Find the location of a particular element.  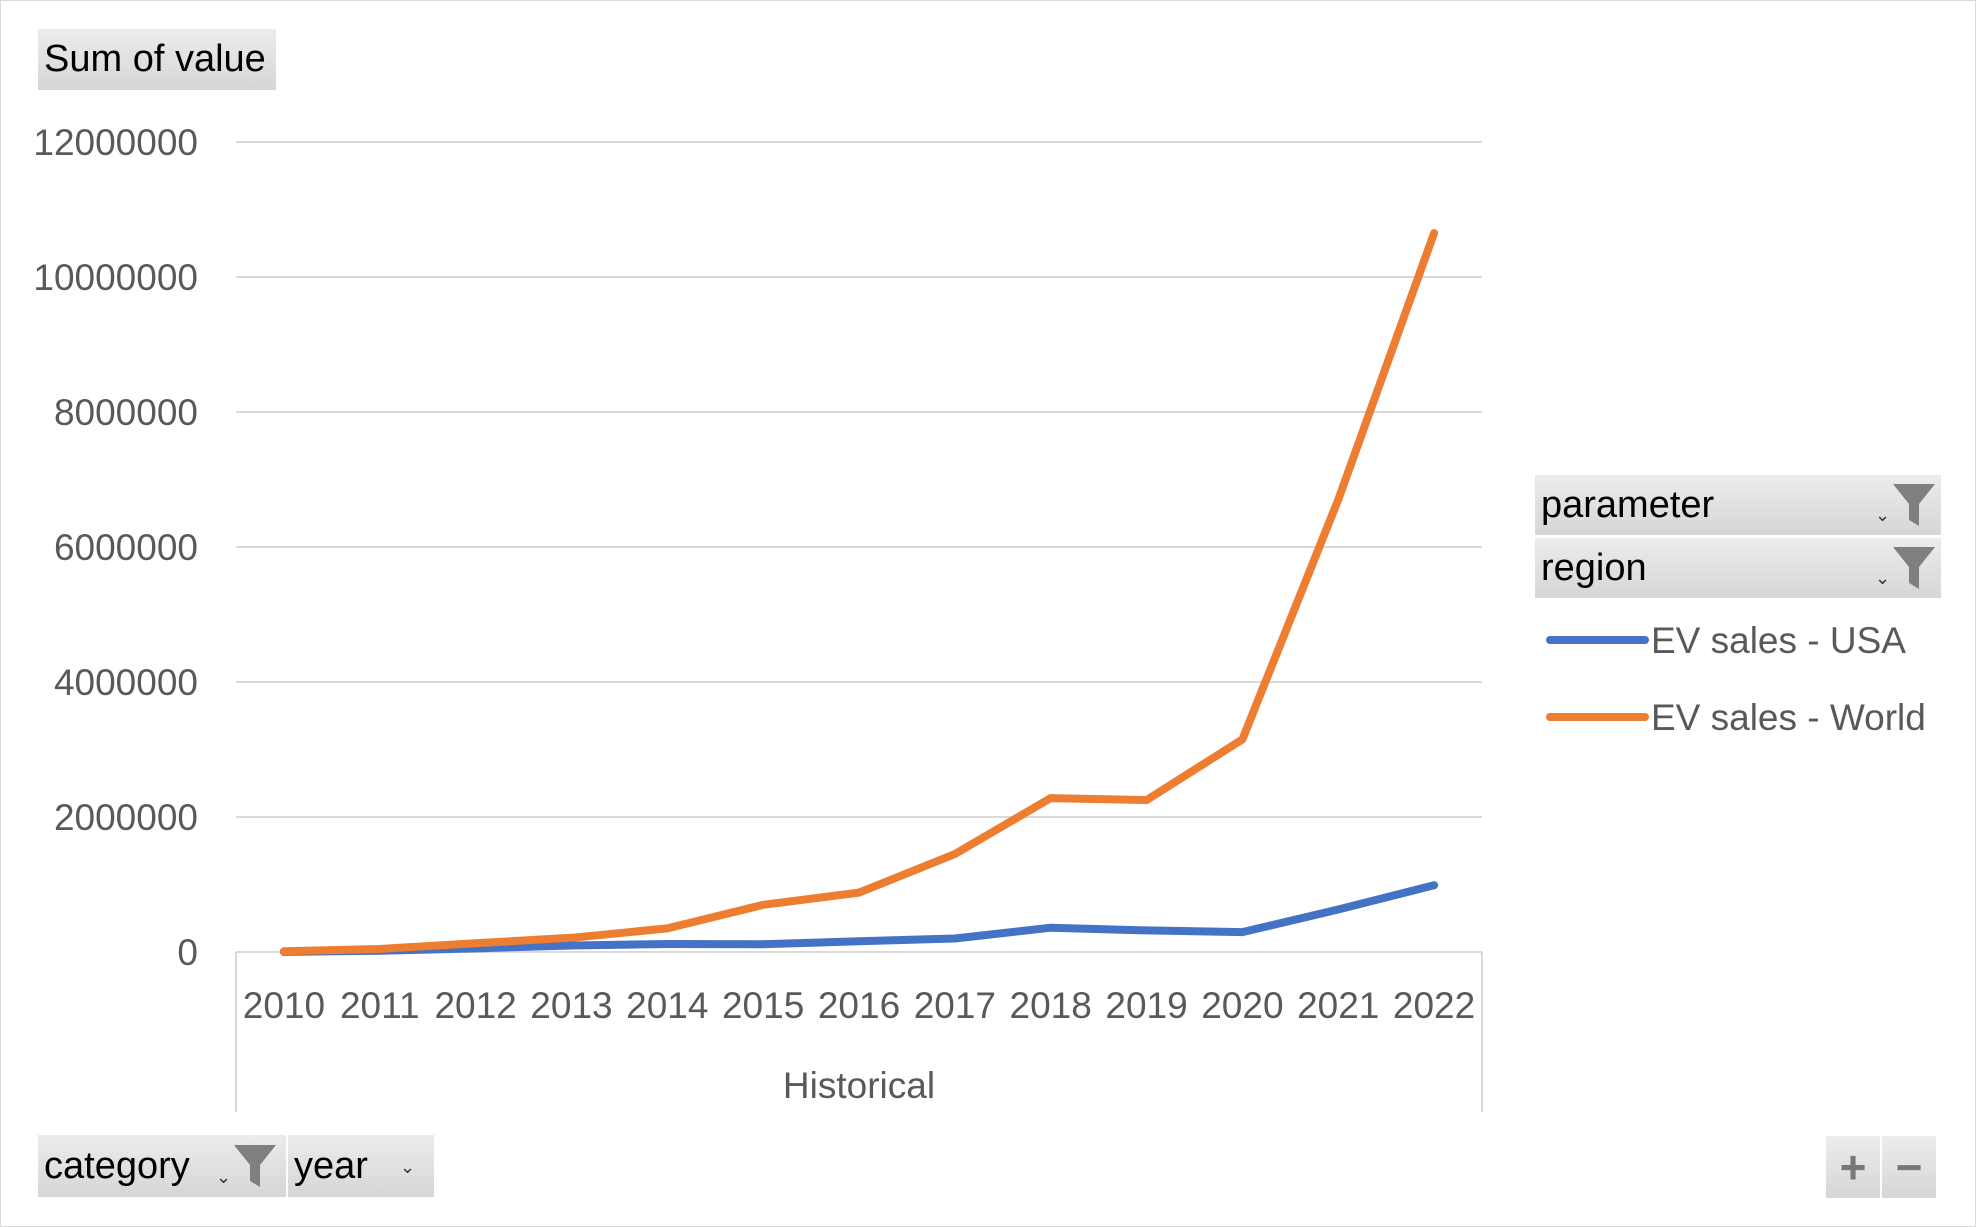

x-tick-label: 2014 is located at coordinates (667, 1005).